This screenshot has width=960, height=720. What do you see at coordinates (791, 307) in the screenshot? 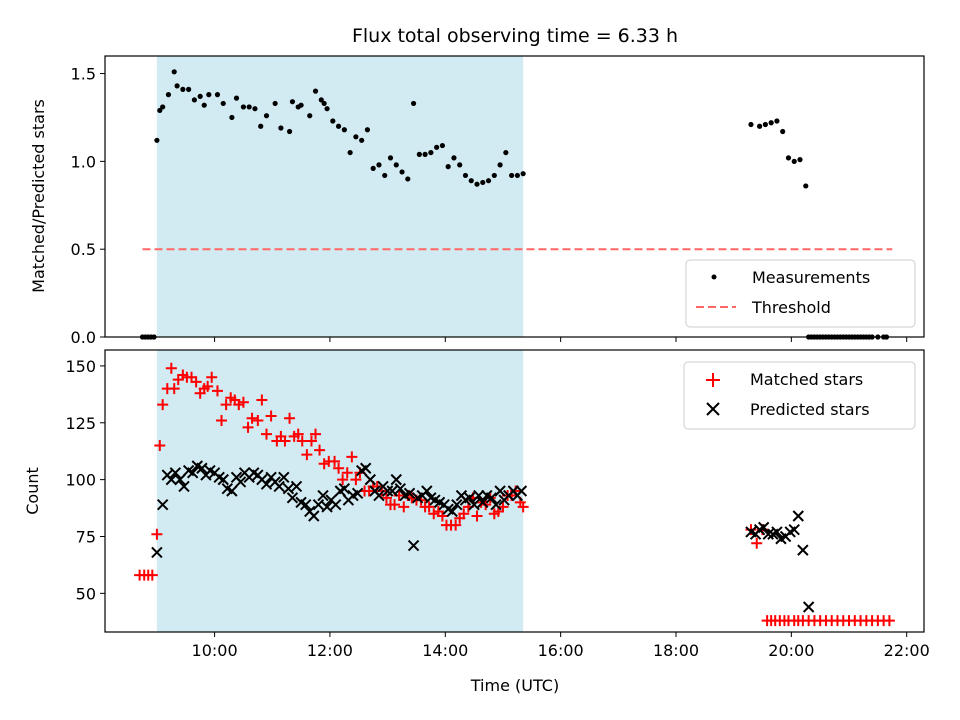
I see `legend-threshold-label: Threshold` at bounding box center [791, 307].